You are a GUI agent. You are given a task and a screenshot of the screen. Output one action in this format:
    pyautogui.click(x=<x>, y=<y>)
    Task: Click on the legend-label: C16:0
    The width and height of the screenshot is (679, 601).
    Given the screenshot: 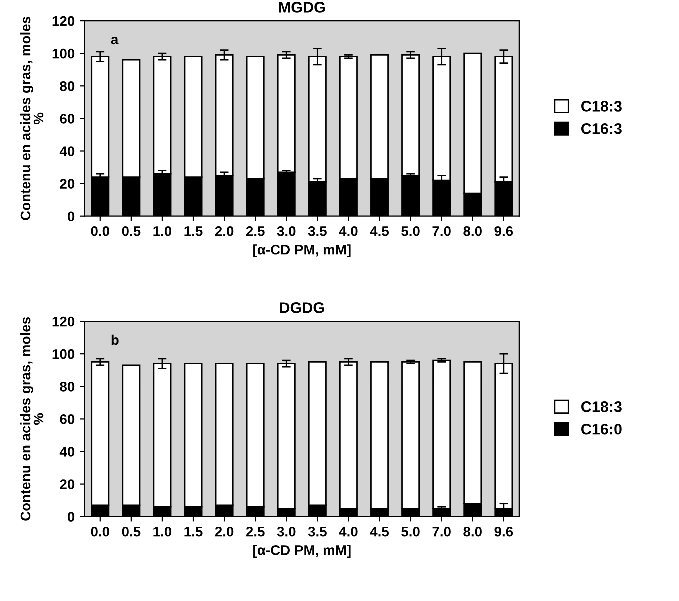 What is the action you would take?
    pyautogui.click(x=602, y=429)
    